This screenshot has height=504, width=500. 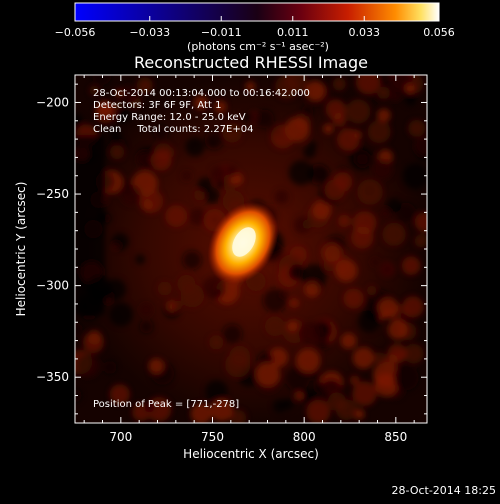 I want to click on colorbar-tick-label: 0.011, so click(x=293, y=32).